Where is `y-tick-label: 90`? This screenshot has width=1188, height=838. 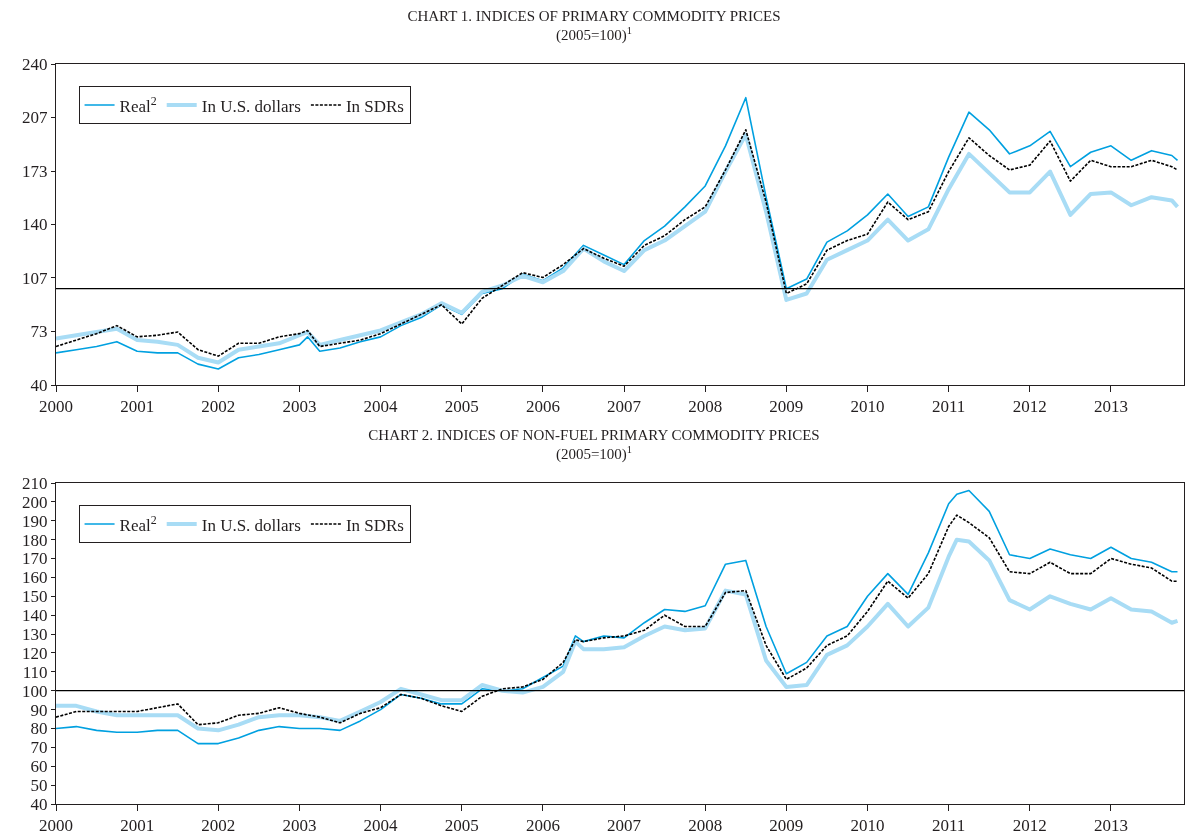
y-tick-label: 90 is located at coordinates (39, 710).